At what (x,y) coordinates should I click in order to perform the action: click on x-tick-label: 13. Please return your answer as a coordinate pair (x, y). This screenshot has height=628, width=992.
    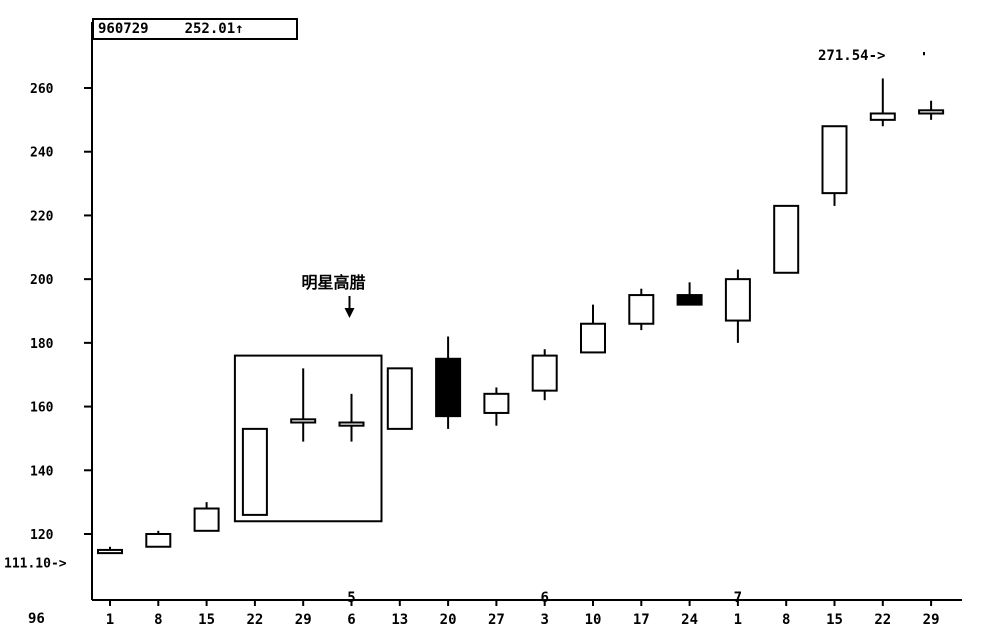
    Looking at the image, I should click on (399, 620).